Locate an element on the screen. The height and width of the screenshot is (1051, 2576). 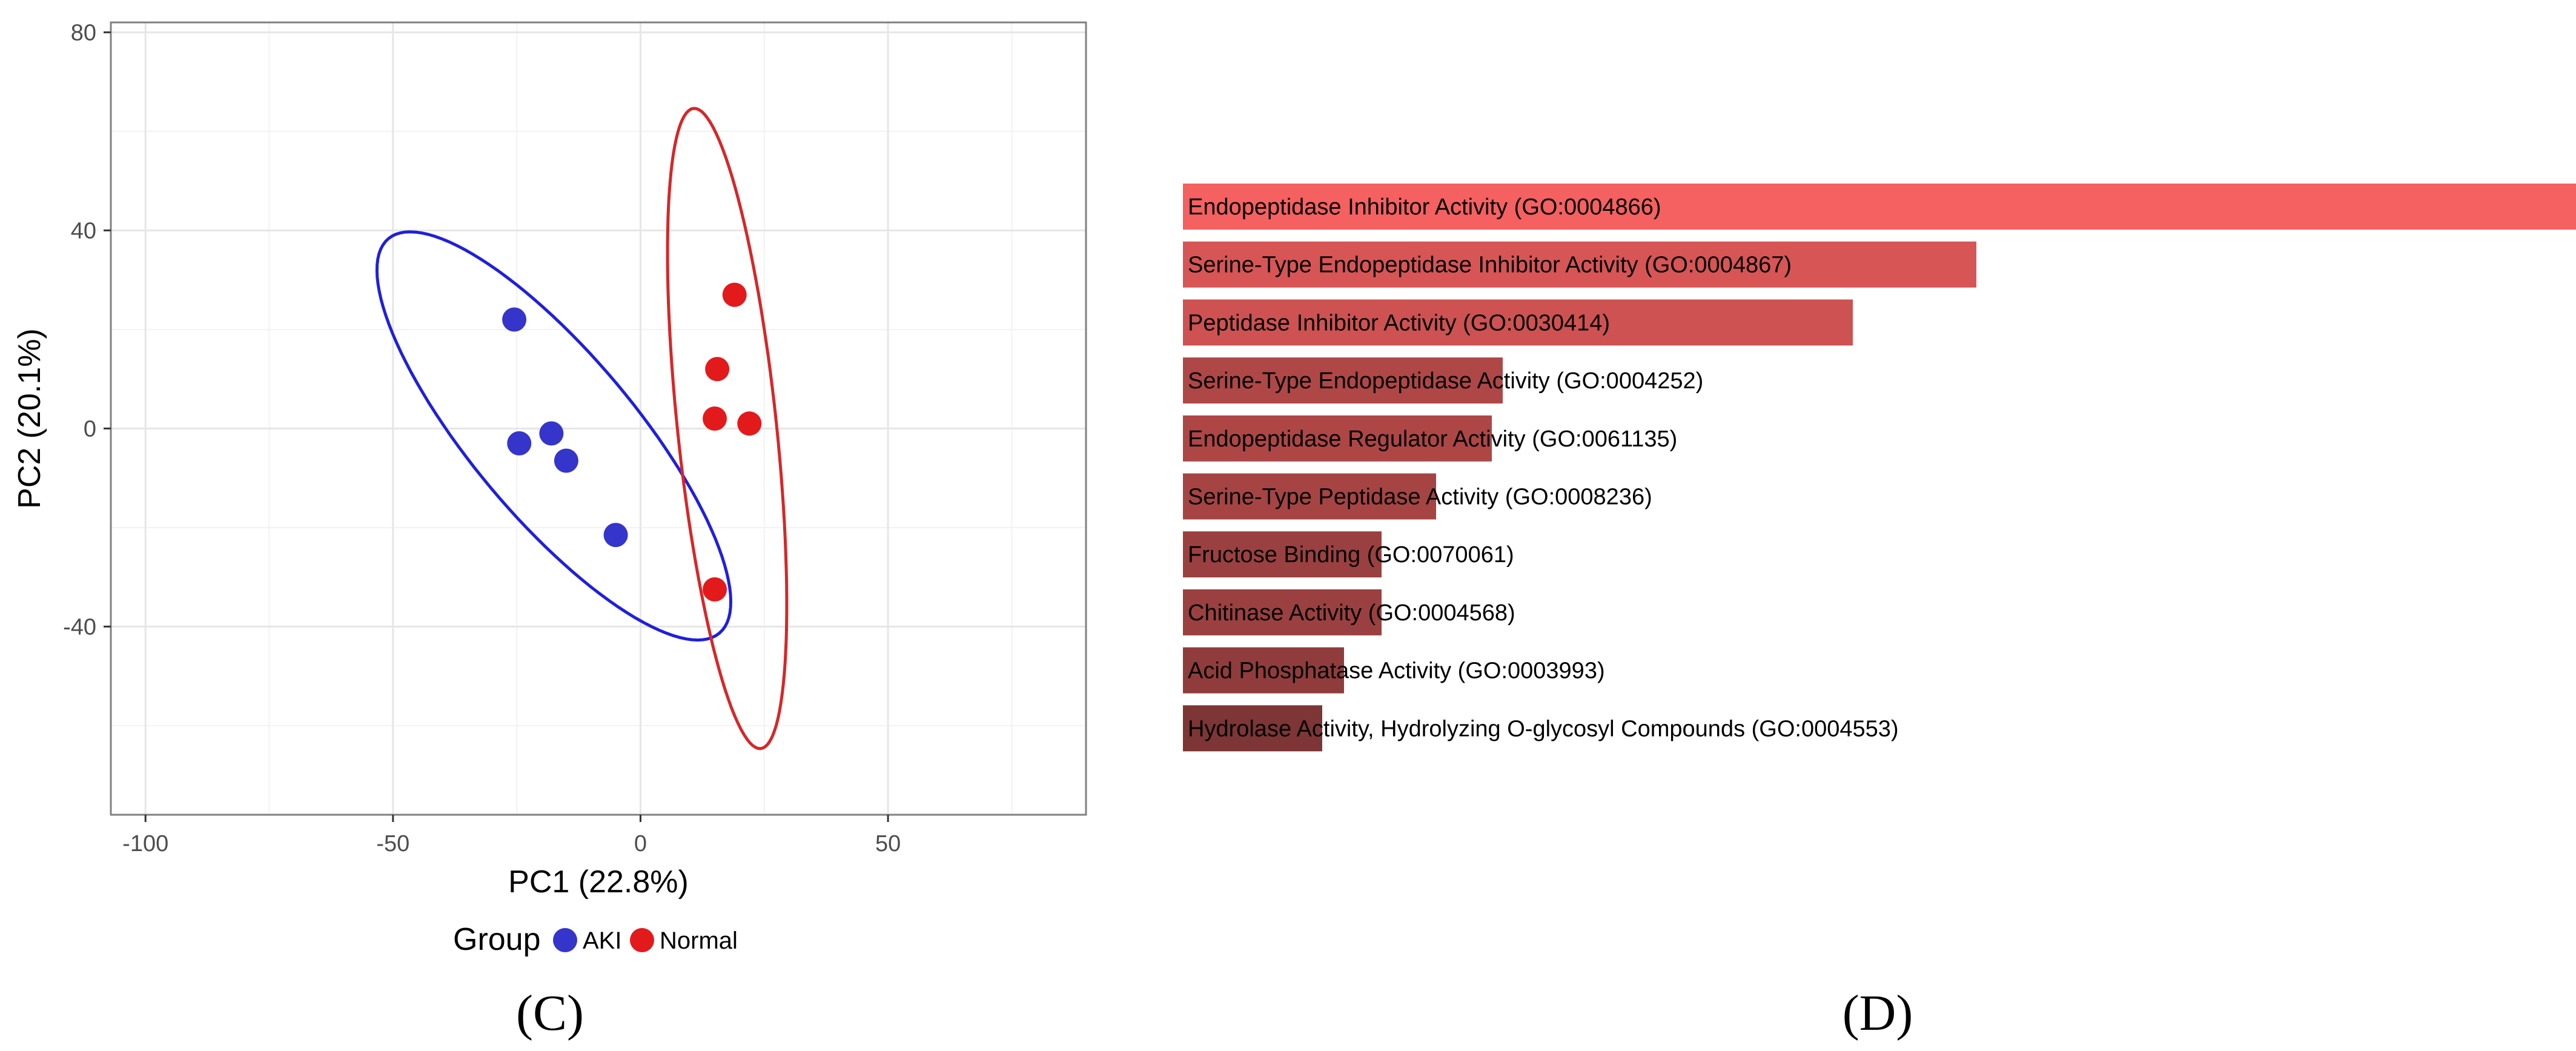
x-tick-label: -50 is located at coordinates (392, 844).